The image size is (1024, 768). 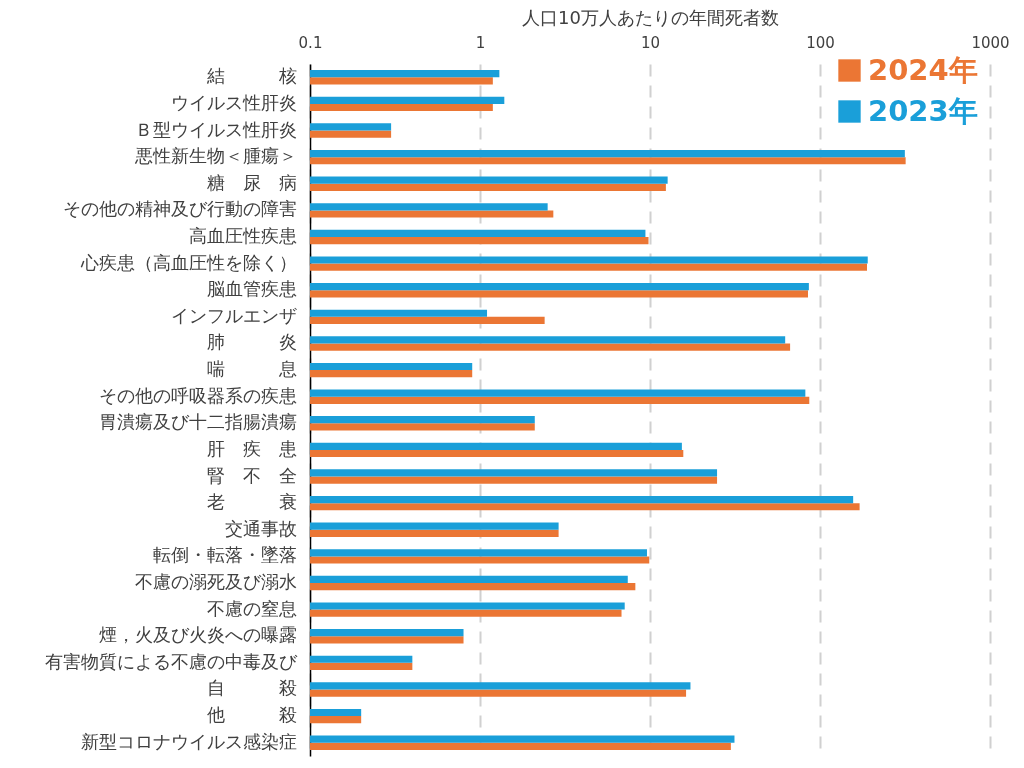 What do you see at coordinates (310, 42) in the screenshot?
I see `x-tick-label: 0.1` at bounding box center [310, 42].